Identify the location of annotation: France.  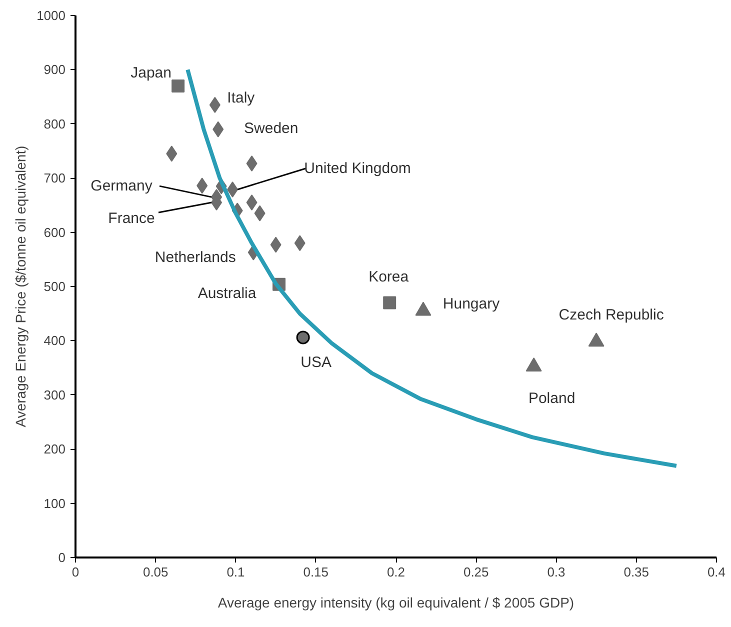
(131, 218).